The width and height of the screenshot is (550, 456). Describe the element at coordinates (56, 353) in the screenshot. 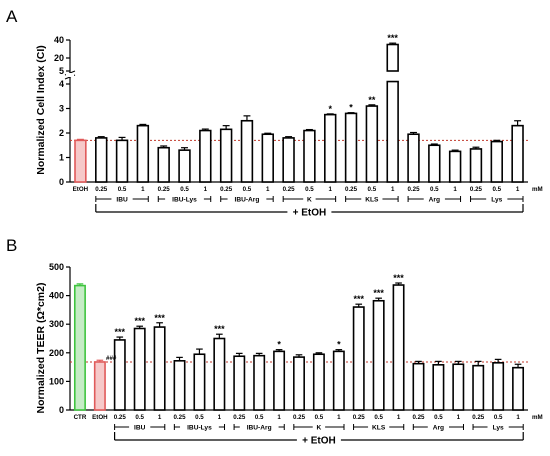

I see `y-tick-label: 200` at that location.